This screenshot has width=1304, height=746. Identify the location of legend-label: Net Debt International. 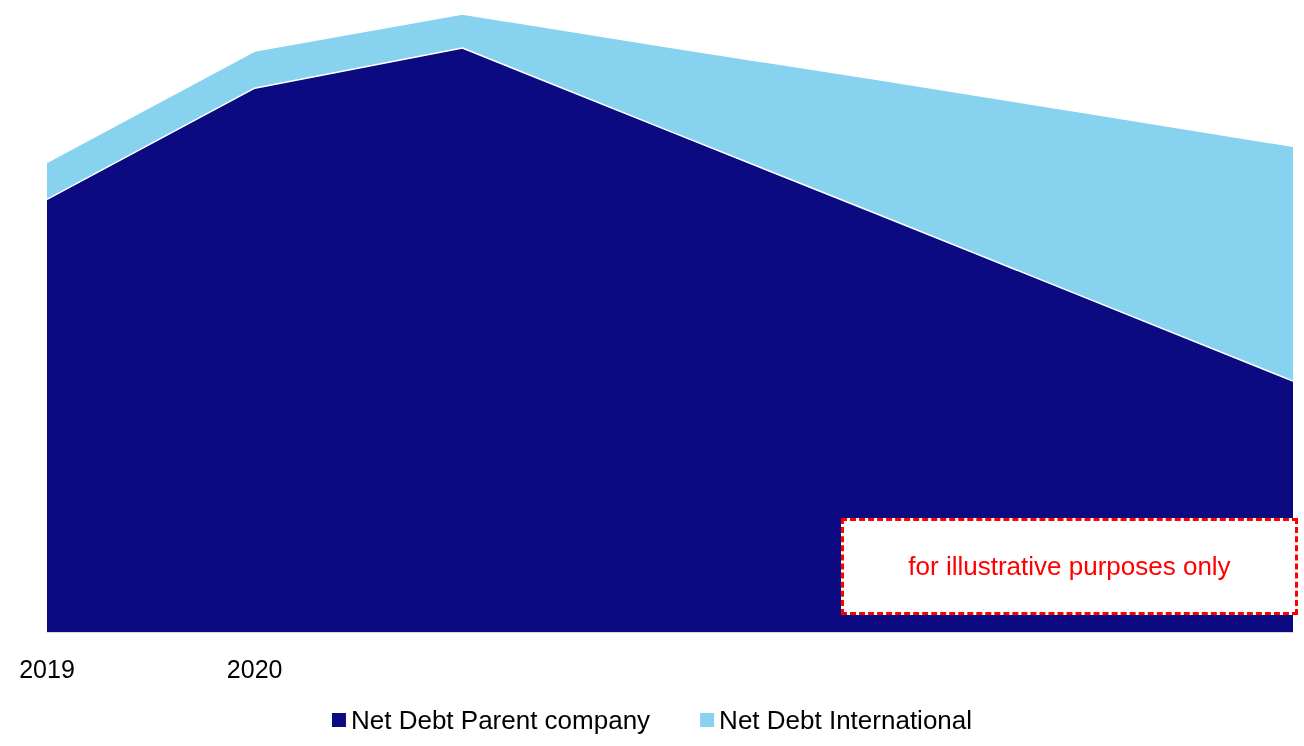
(846, 720).